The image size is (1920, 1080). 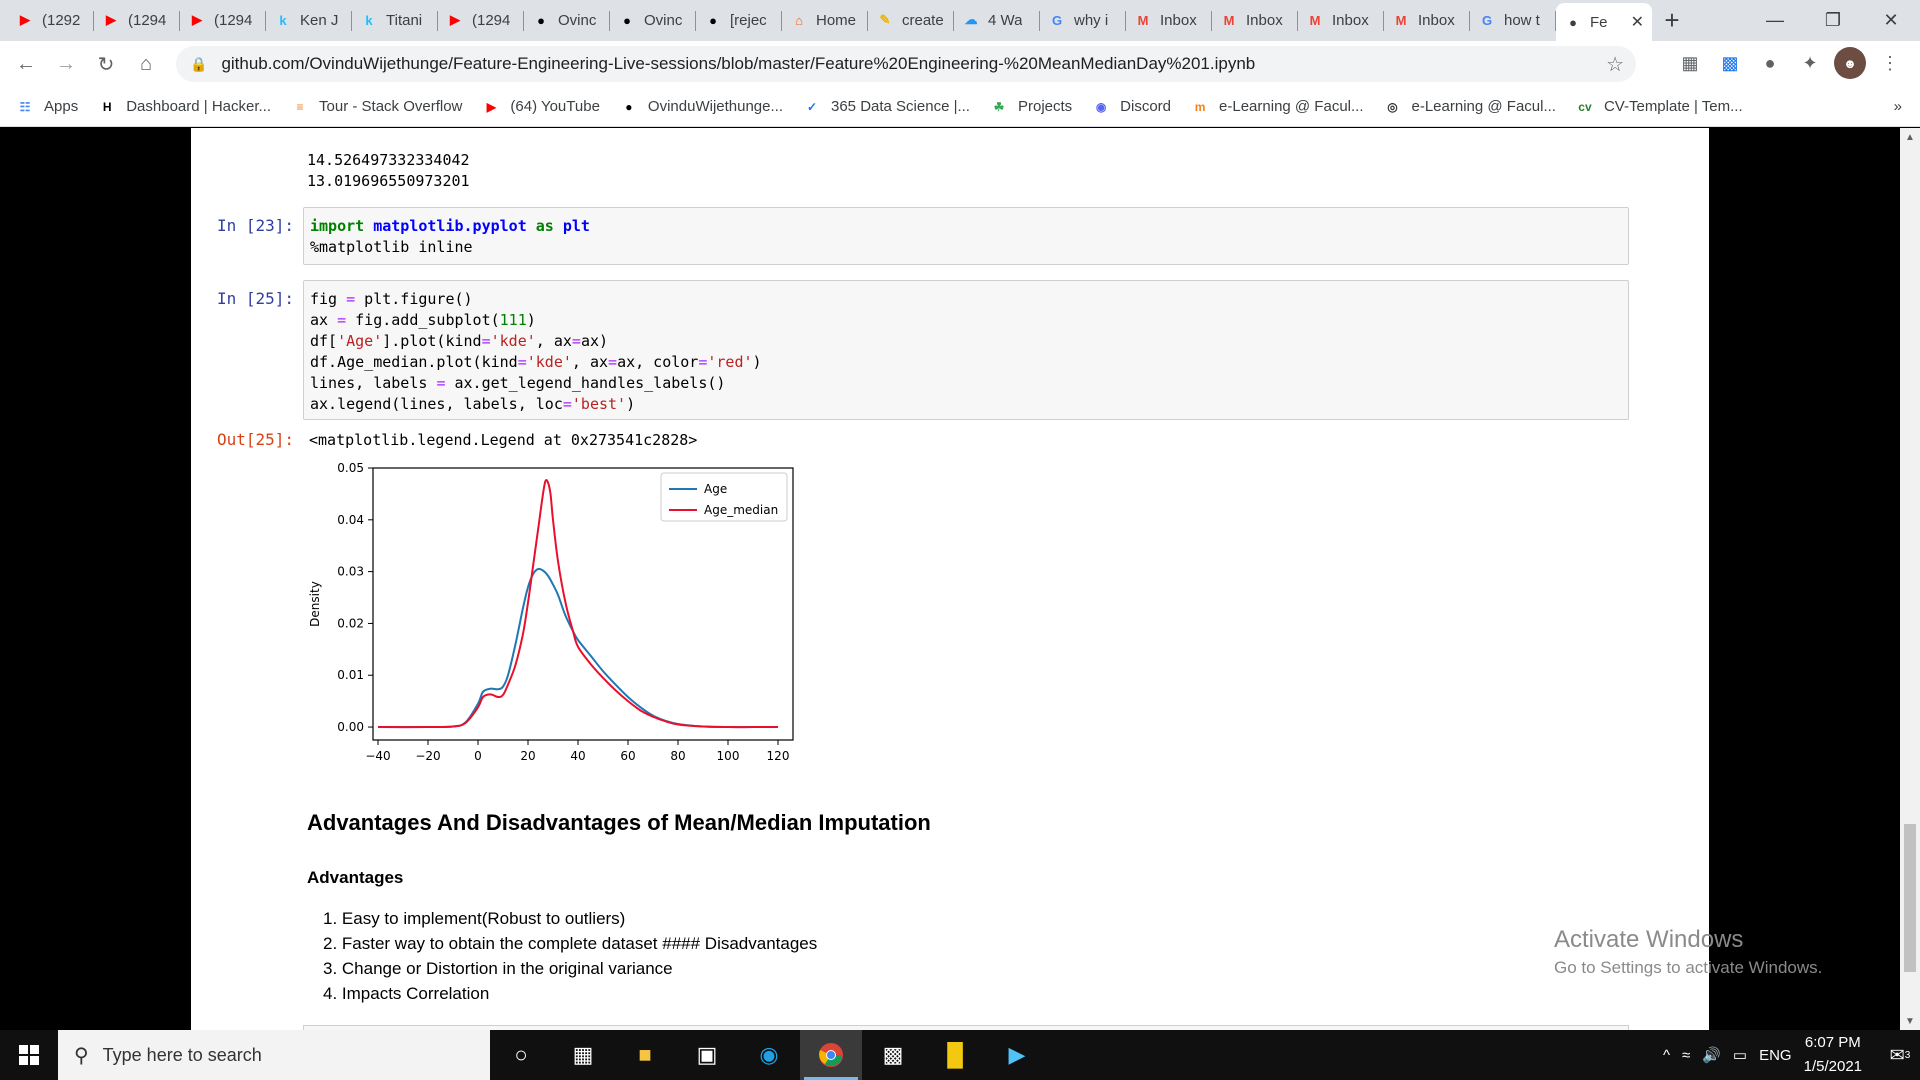 What do you see at coordinates (1740, 1055) in the screenshot?
I see `battery-icon: ▭` at bounding box center [1740, 1055].